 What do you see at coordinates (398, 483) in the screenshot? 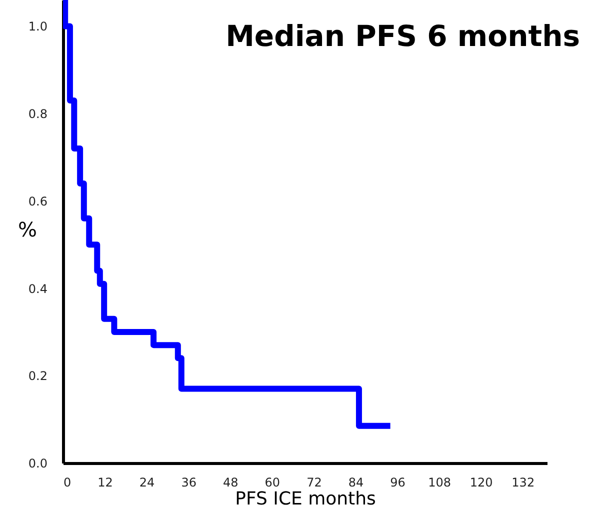
I see `x-tick-label: 96` at bounding box center [398, 483].